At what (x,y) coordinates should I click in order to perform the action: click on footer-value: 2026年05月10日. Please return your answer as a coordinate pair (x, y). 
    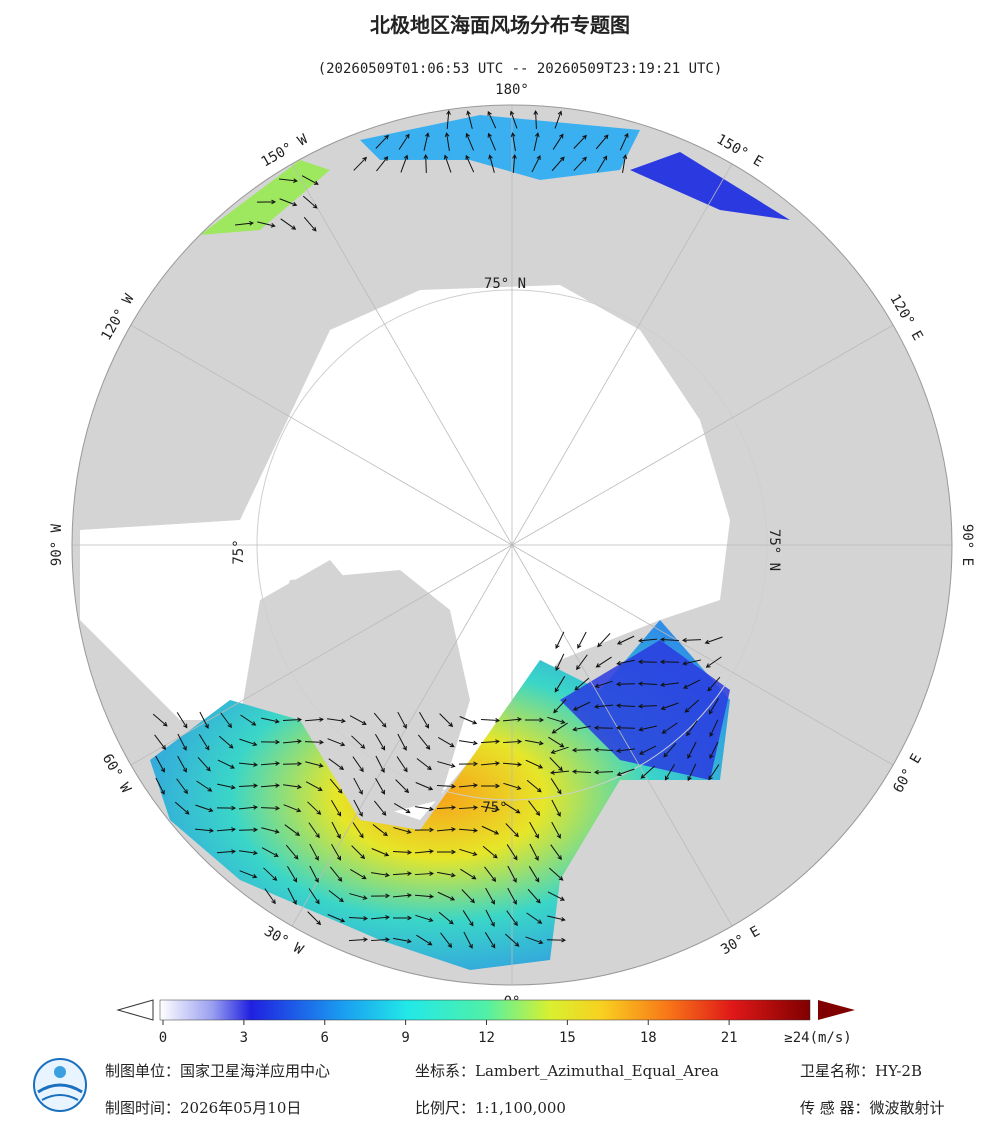
    Looking at the image, I should click on (241, 1108).